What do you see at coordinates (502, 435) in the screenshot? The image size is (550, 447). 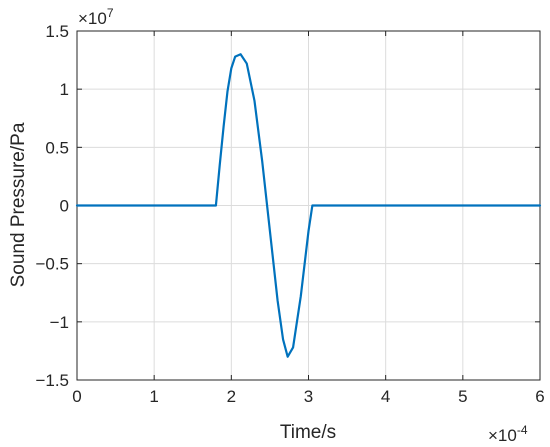 I see `x-exponent-base: ×10` at bounding box center [502, 435].